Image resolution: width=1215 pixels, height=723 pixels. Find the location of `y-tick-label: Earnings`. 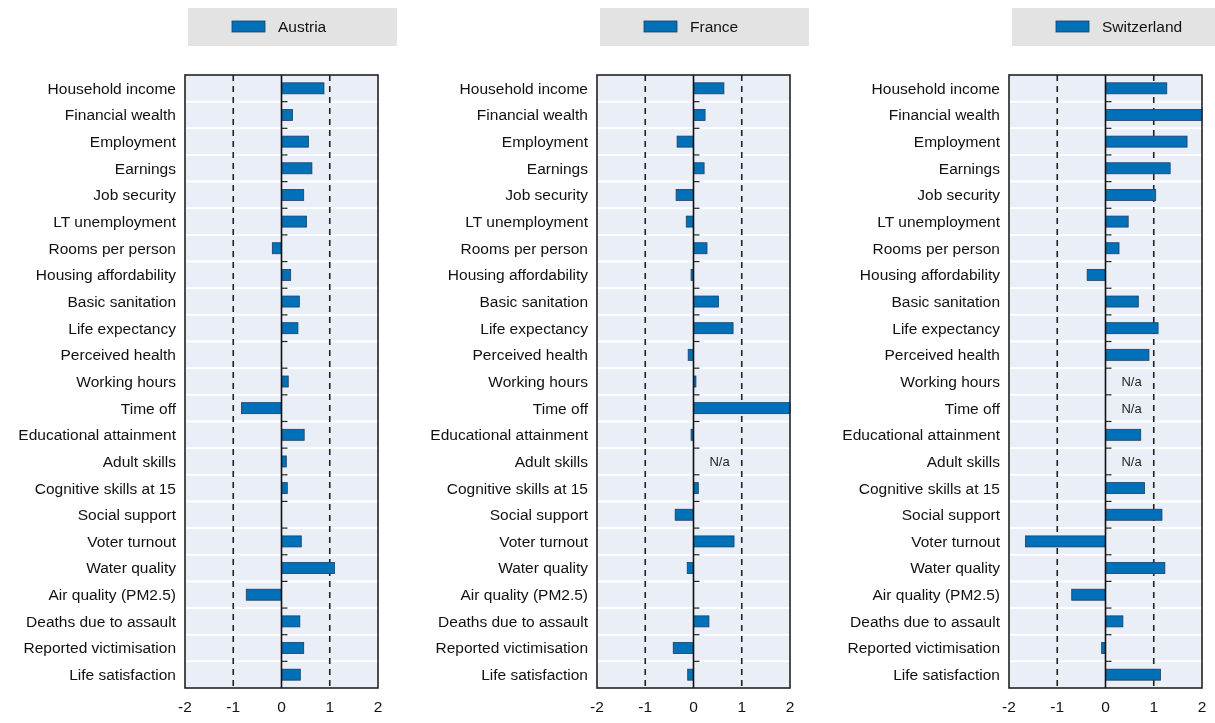

y-tick-label: Earnings is located at coordinates (557, 168).